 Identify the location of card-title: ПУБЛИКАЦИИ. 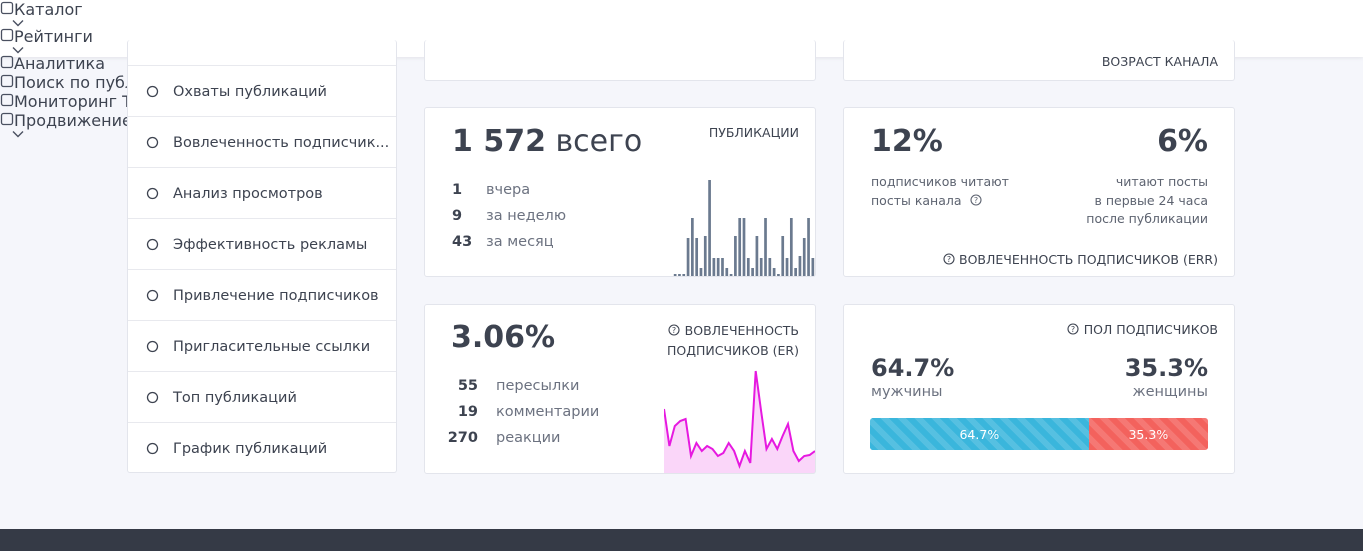
(753, 132).